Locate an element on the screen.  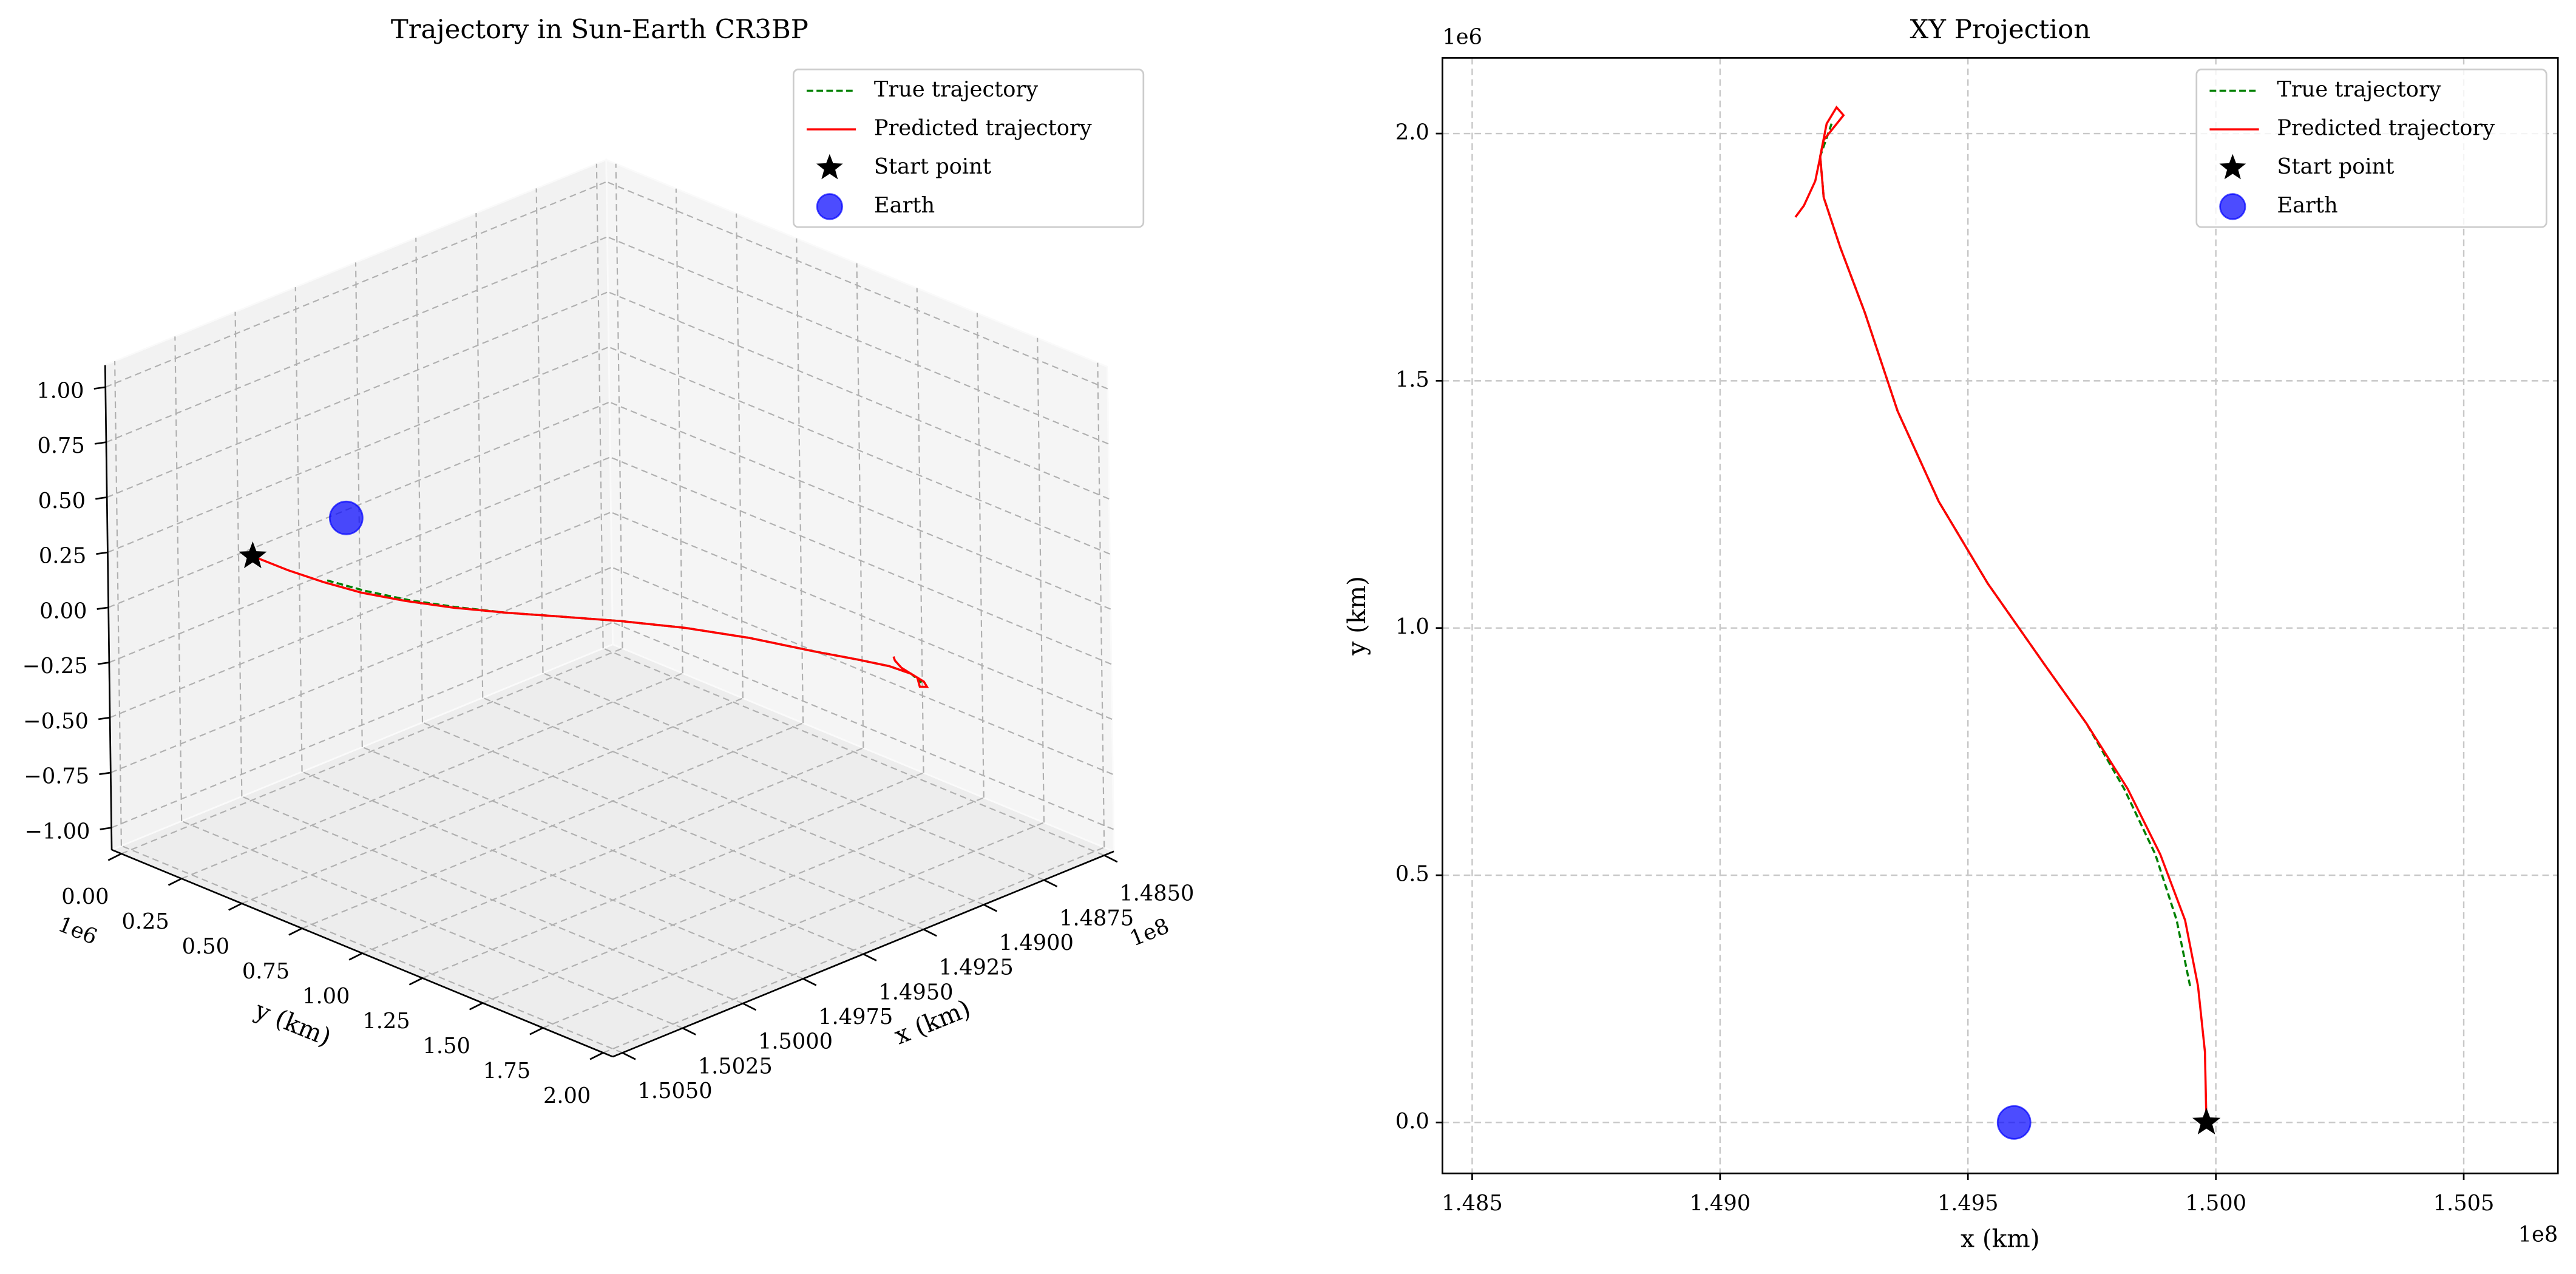
z-tick-label: 0.75 is located at coordinates (60, 445).